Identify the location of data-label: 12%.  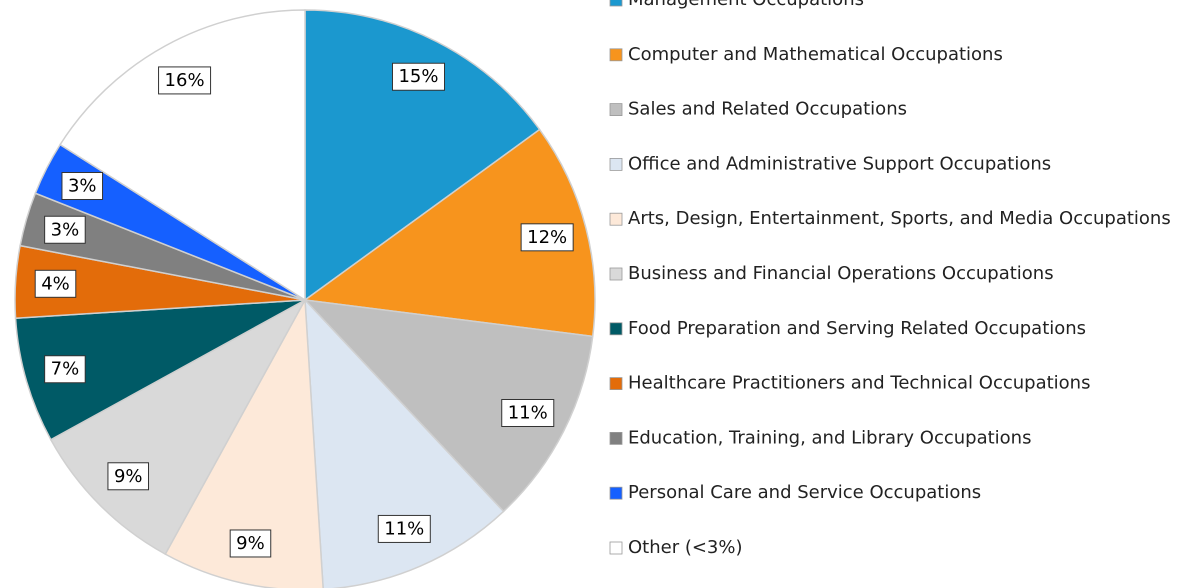
(547, 237).